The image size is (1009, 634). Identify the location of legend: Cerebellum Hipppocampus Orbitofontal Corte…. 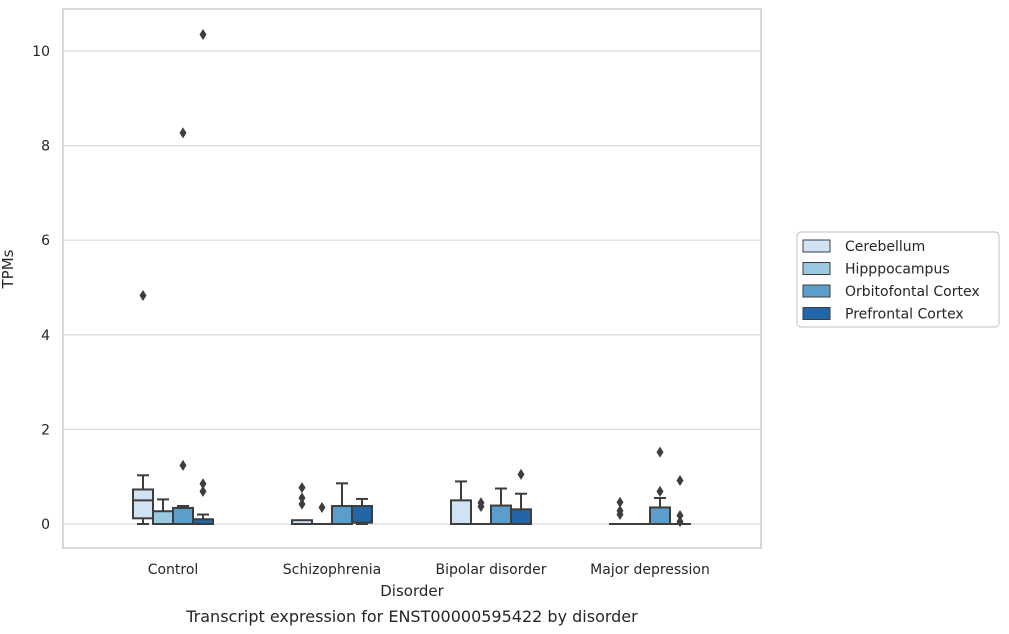
(898, 279).